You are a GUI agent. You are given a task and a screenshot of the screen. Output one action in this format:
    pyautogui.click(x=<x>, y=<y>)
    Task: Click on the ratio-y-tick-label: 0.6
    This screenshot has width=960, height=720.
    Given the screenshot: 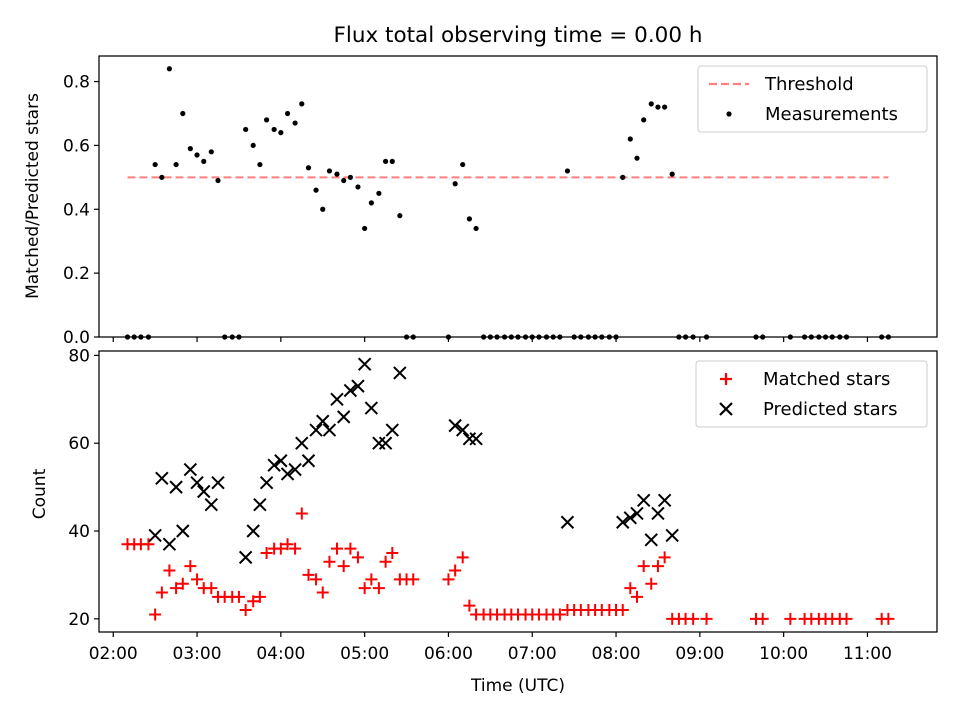 What is the action you would take?
    pyautogui.click(x=76, y=146)
    